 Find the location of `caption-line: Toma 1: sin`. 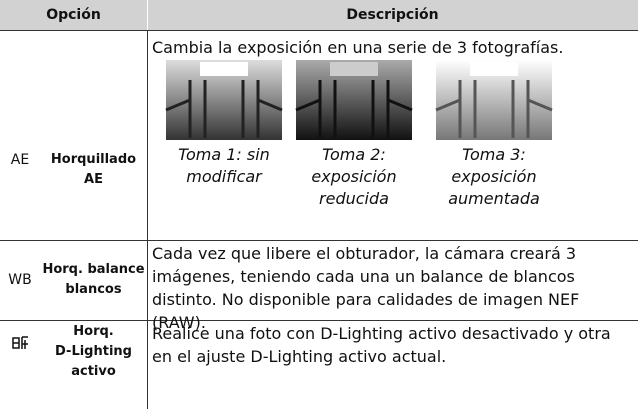

caption-line: Toma 1: sin is located at coordinates (224, 154).